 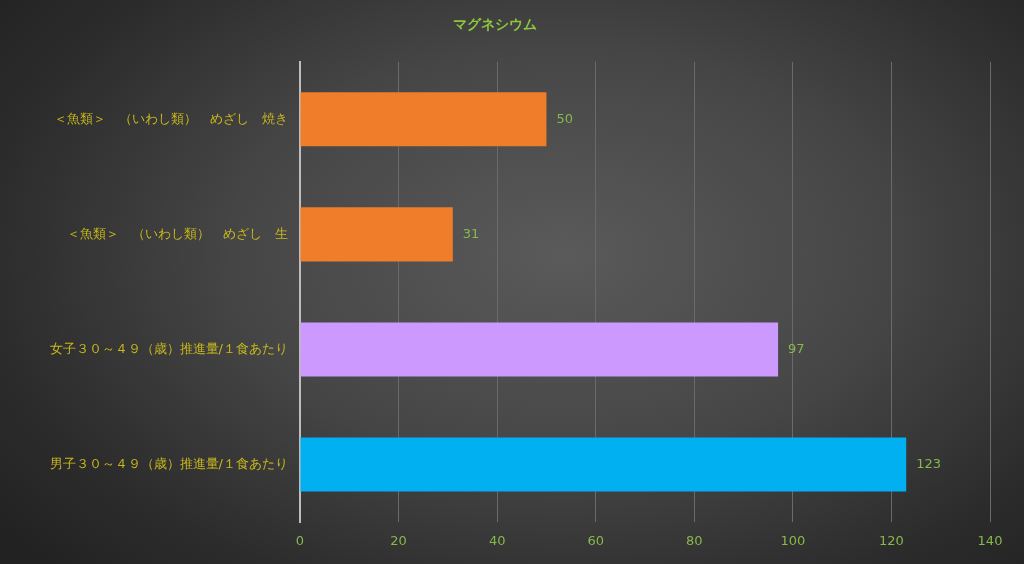 I want to click on x-tick-label: 0, so click(x=300, y=541).